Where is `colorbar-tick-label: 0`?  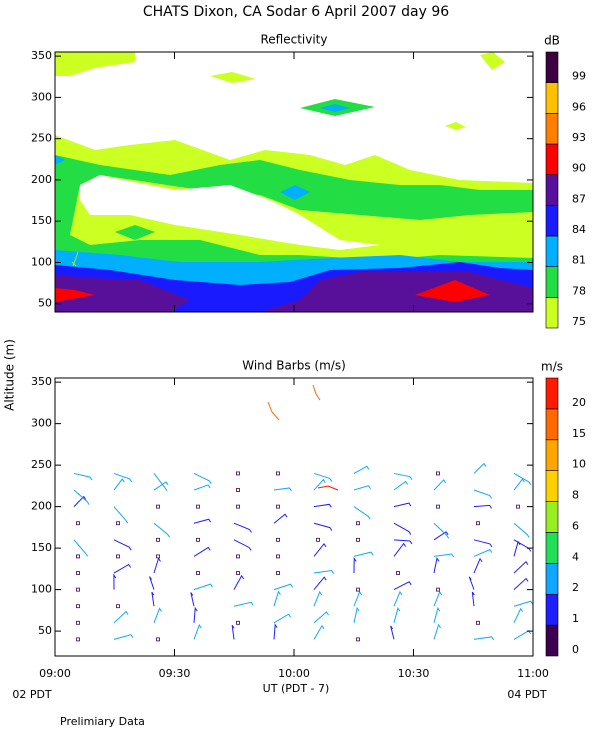
colorbar-tick-label: 0 is located at coordinates (575, 649).